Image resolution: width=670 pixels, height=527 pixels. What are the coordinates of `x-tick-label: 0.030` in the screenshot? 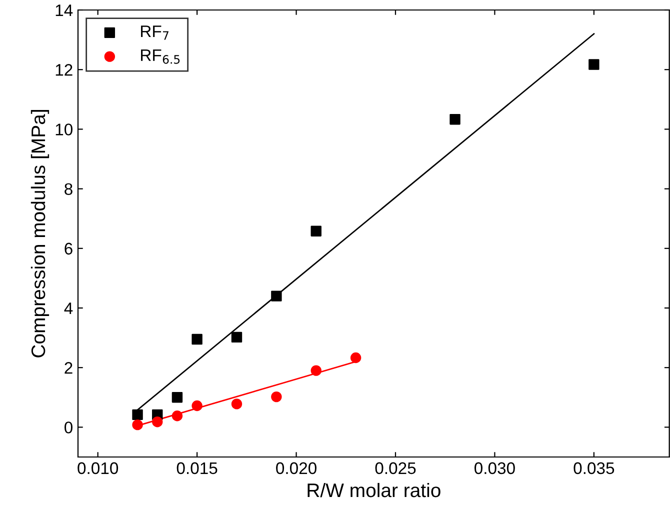 It's located at (494, 468).